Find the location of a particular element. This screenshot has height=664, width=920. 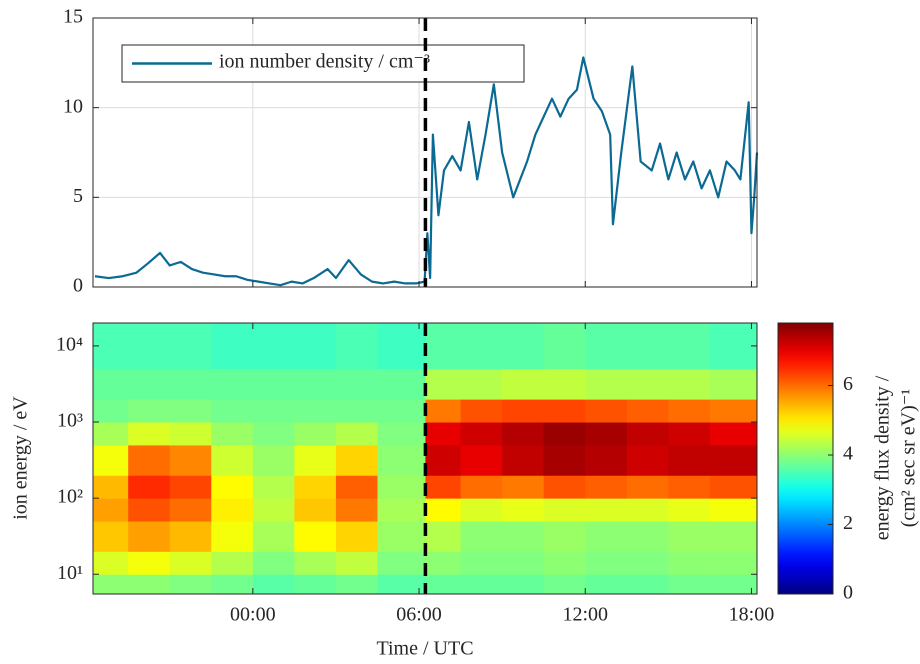

colorbar-tick-label: 0 is located at coordinates (848, 593).